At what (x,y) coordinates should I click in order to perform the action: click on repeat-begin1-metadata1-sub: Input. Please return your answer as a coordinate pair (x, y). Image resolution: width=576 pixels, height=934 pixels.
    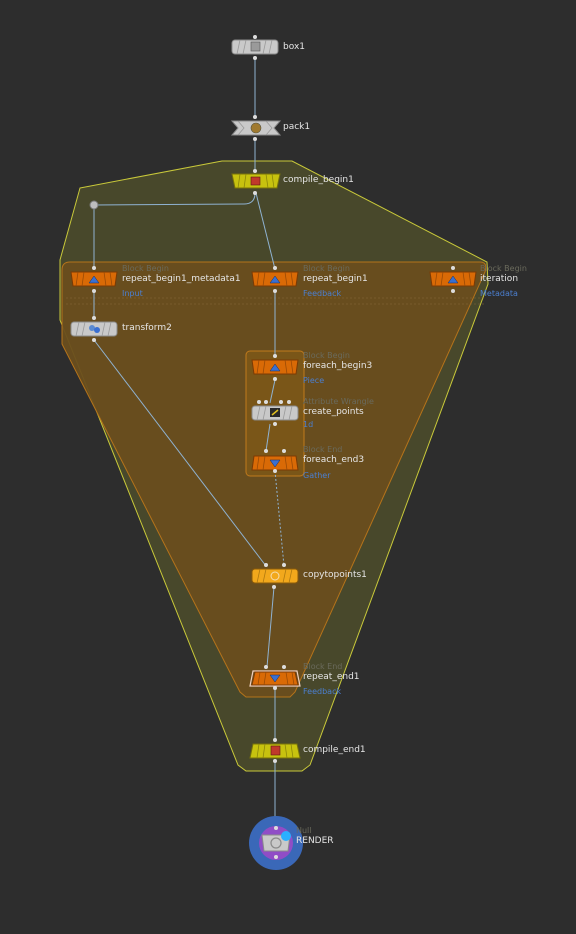
    Looking at the image, I should click on (132, 293).